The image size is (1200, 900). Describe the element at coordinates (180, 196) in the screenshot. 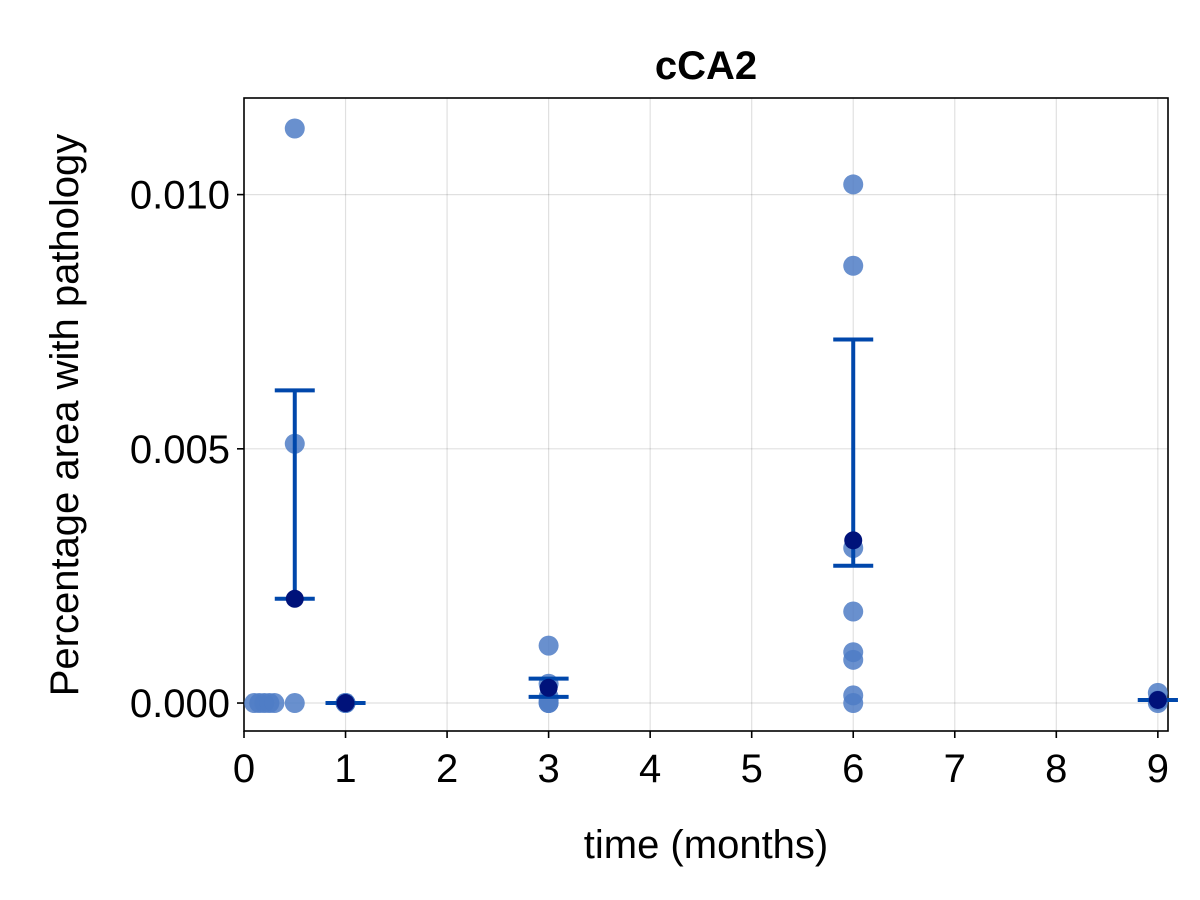

I see `y-tick-label: 0.010` at that location.